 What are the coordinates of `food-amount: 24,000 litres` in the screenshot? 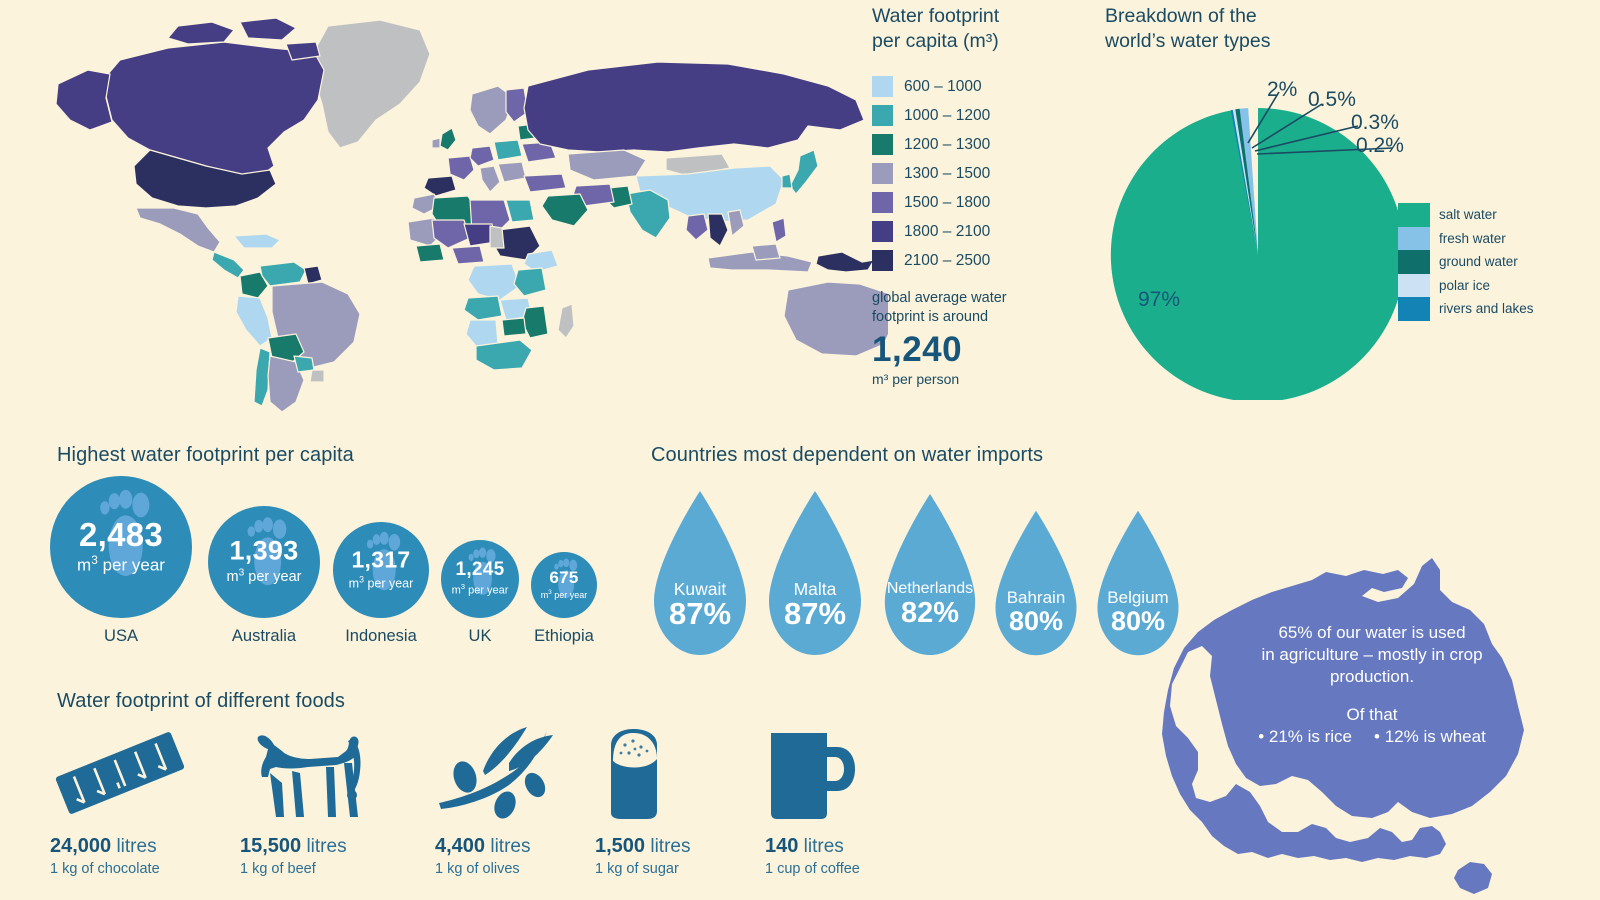 It's located at (120, 846).